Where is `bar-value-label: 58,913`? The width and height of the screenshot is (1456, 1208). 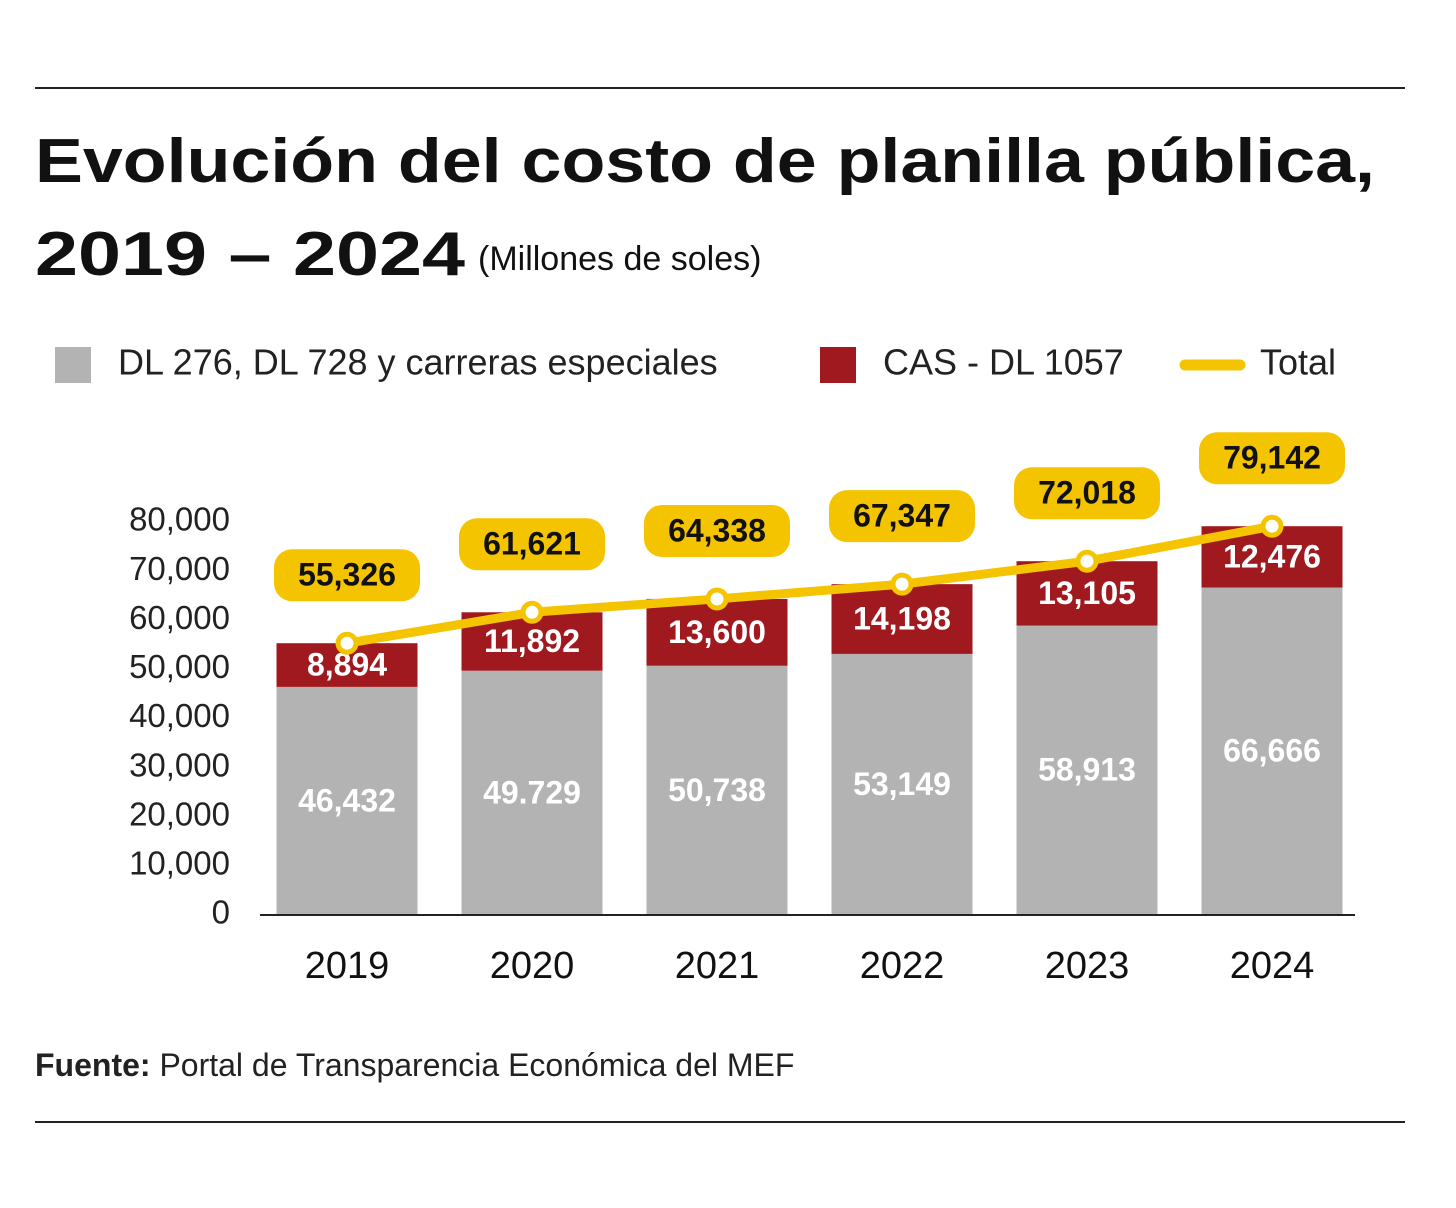
bar-value-label: 58,913 is located at coordinates (1087, 770).